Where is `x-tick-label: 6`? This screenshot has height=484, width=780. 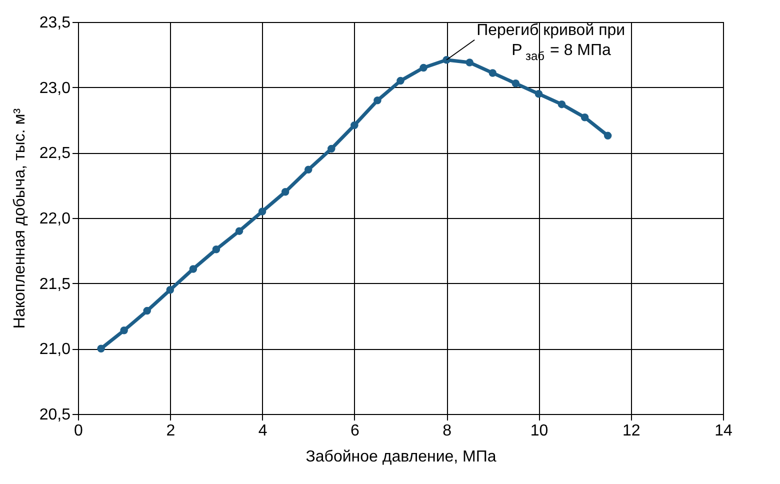
x-tick-label: 6 is located at coordinates (355, 431).